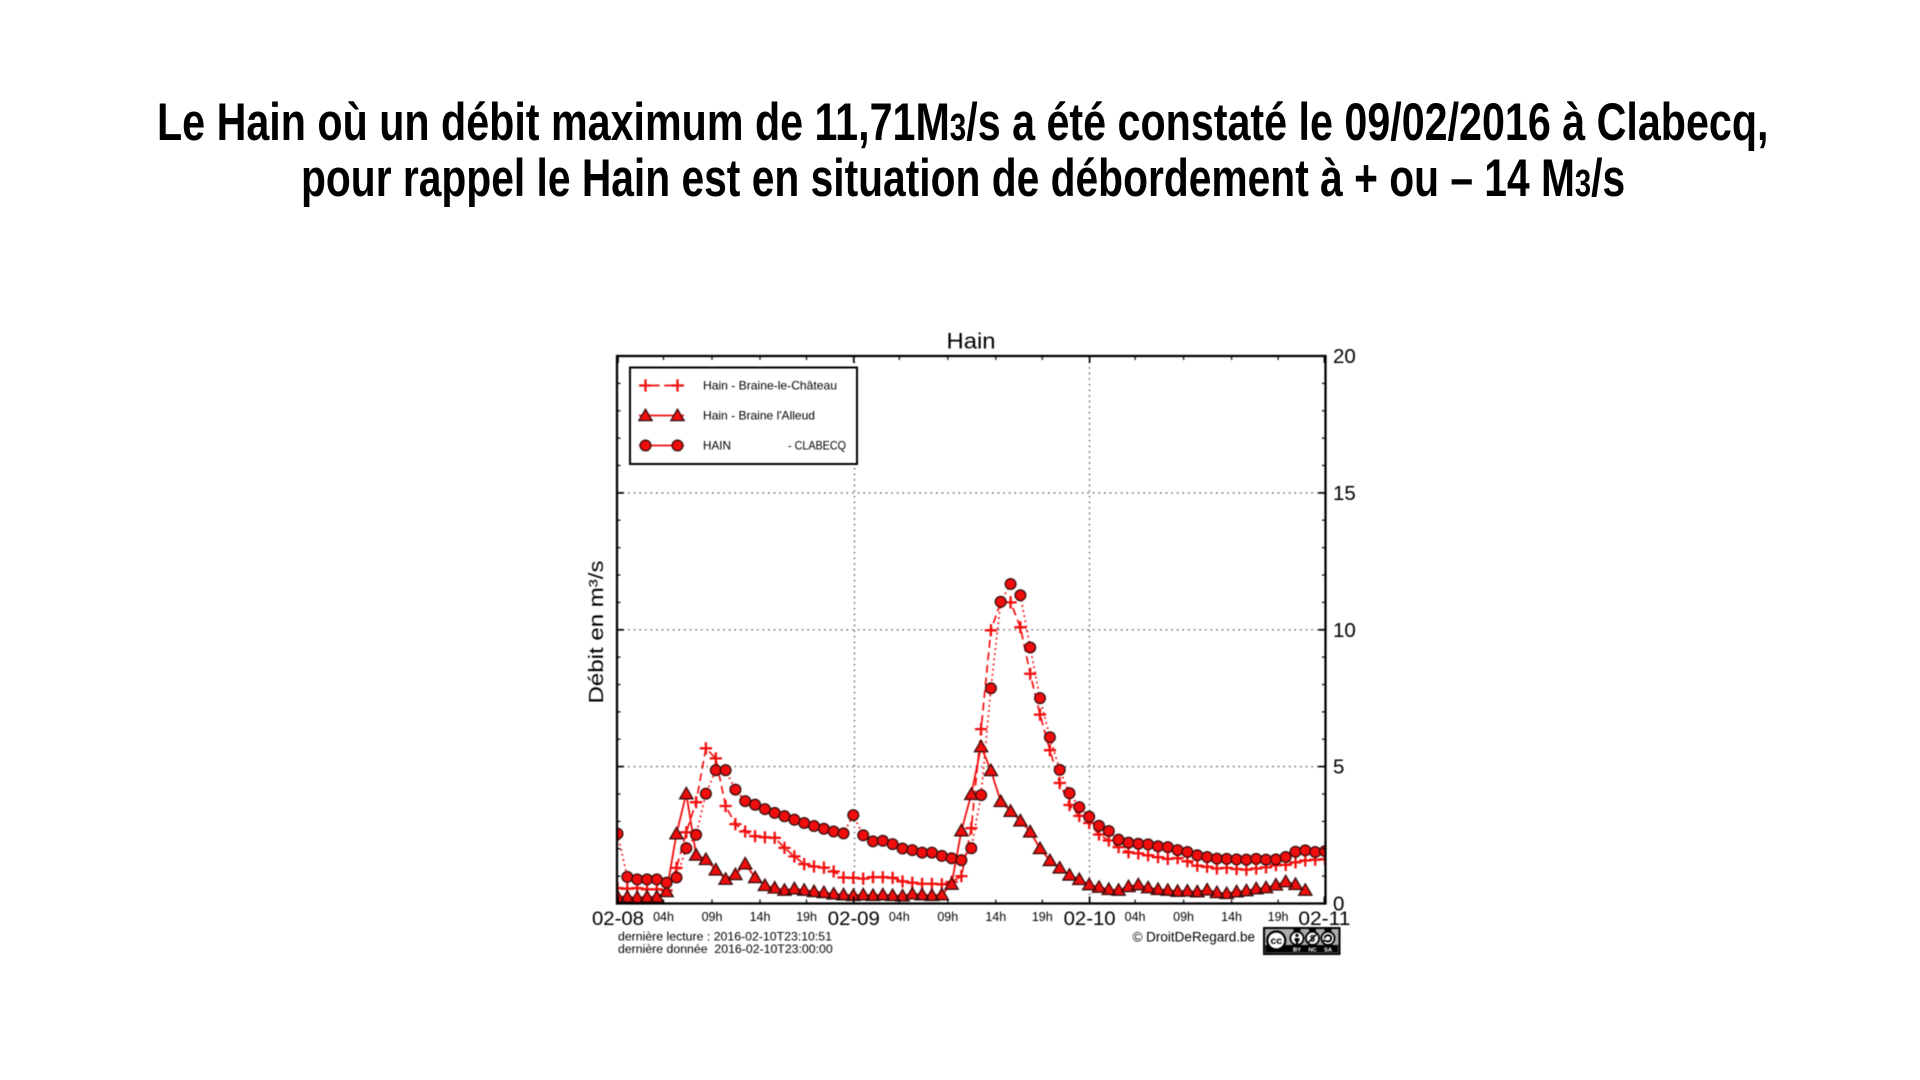 The image size is (1920, 1080). What do you see at coordinates (759, 416) in the screenshot?
I see `svg-text: Hain - Braine l'Alleud` at bounding box center [759, 416].